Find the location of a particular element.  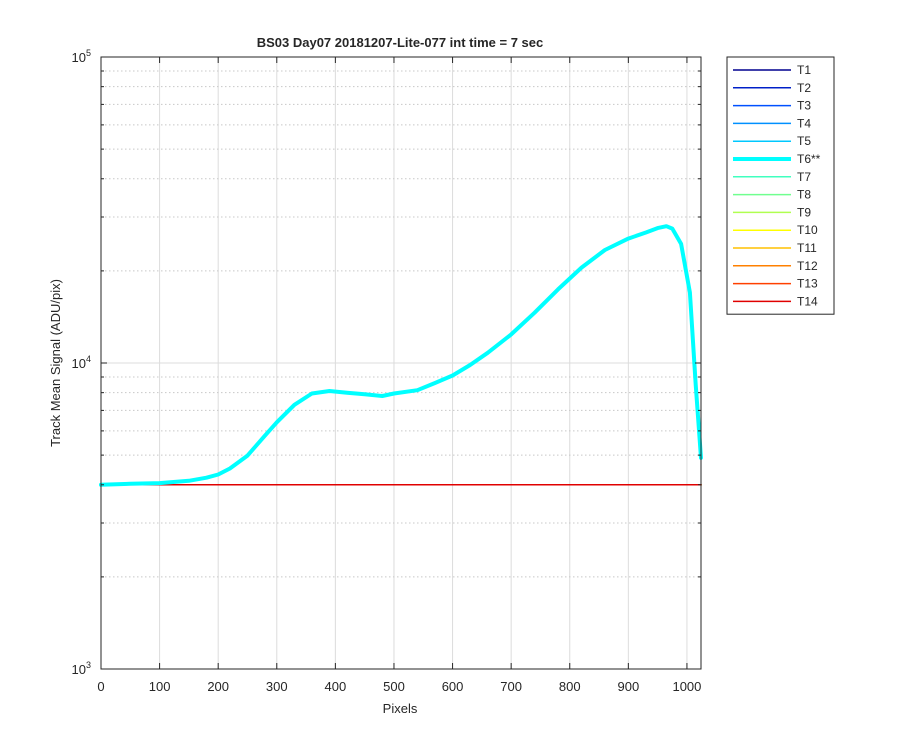

x-tick-label: 100 is located at coordinates (160, 686).